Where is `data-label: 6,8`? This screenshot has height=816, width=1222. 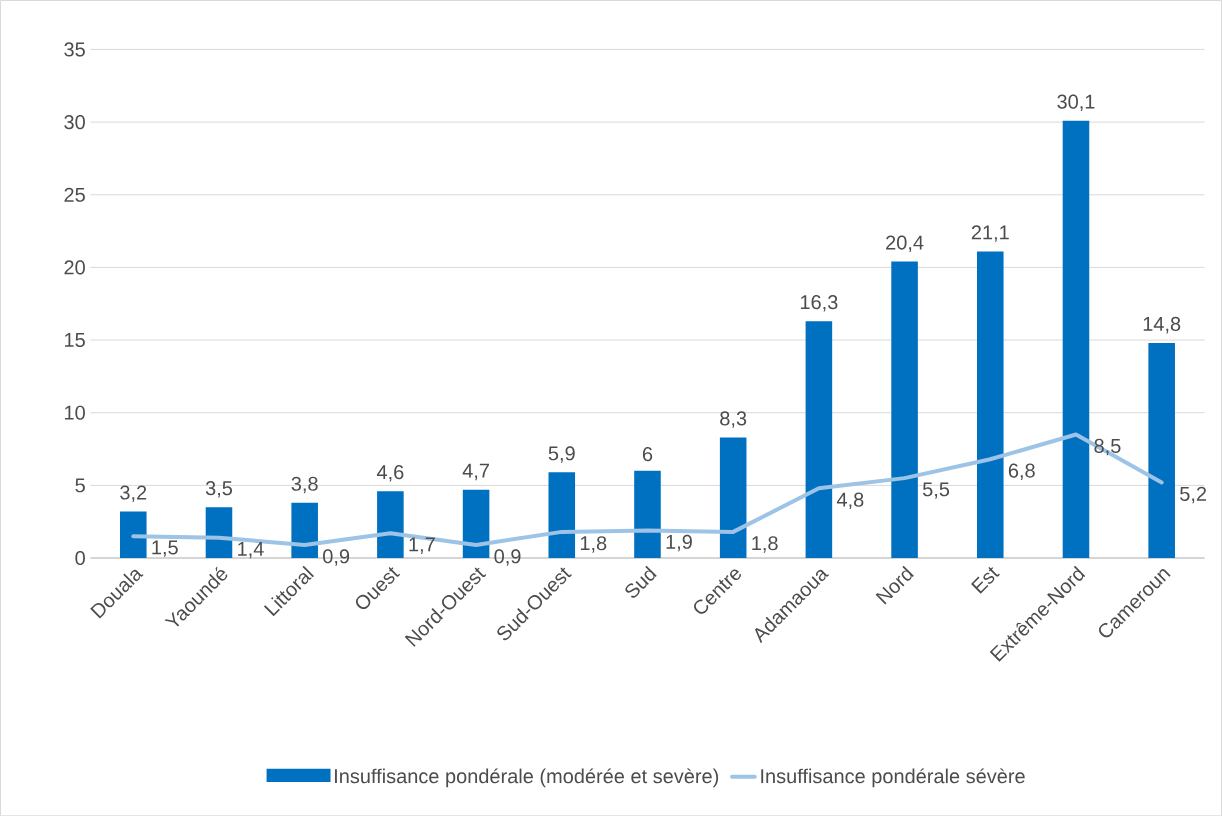 data-label: 6,8 is located at coordinates (1021, 471).